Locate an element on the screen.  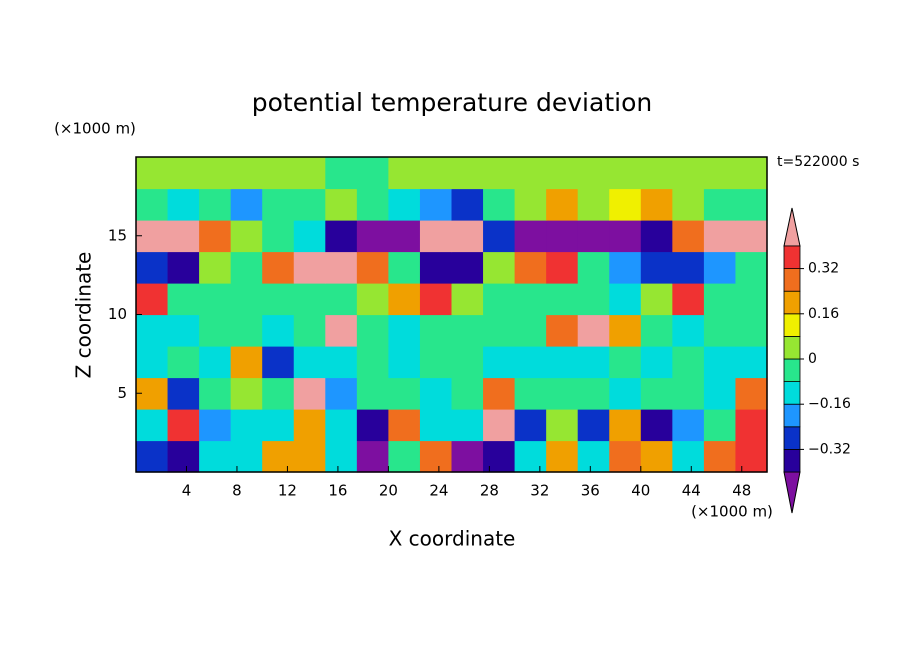
colorbar-tick-label: −0.16 is located at coordinates (829, 404).